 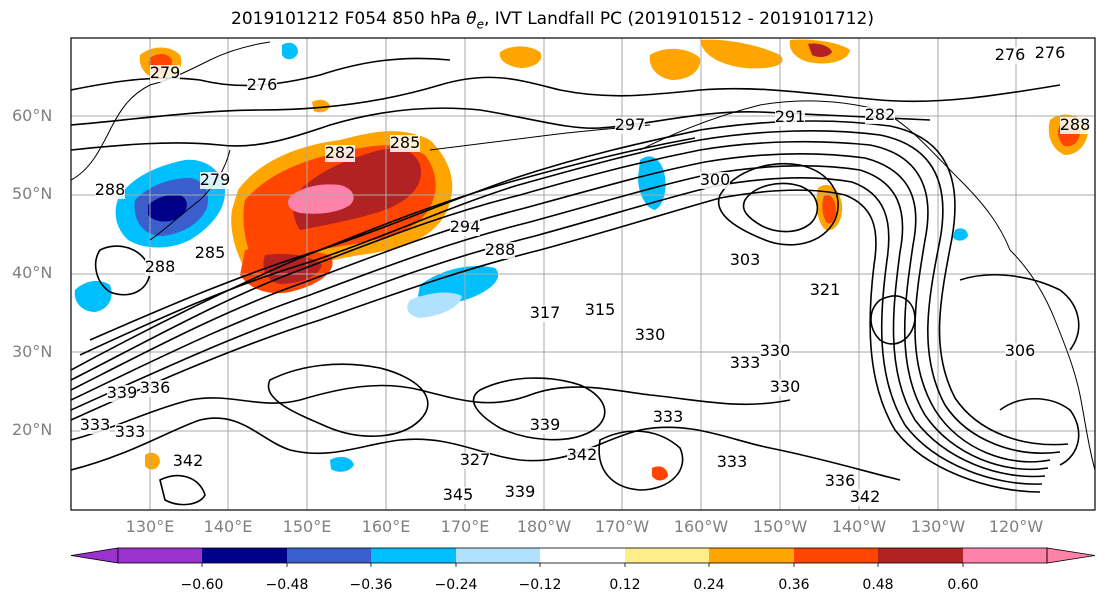 I want to click on lat-label-40n: 40°N, so click(x=32, y=272).